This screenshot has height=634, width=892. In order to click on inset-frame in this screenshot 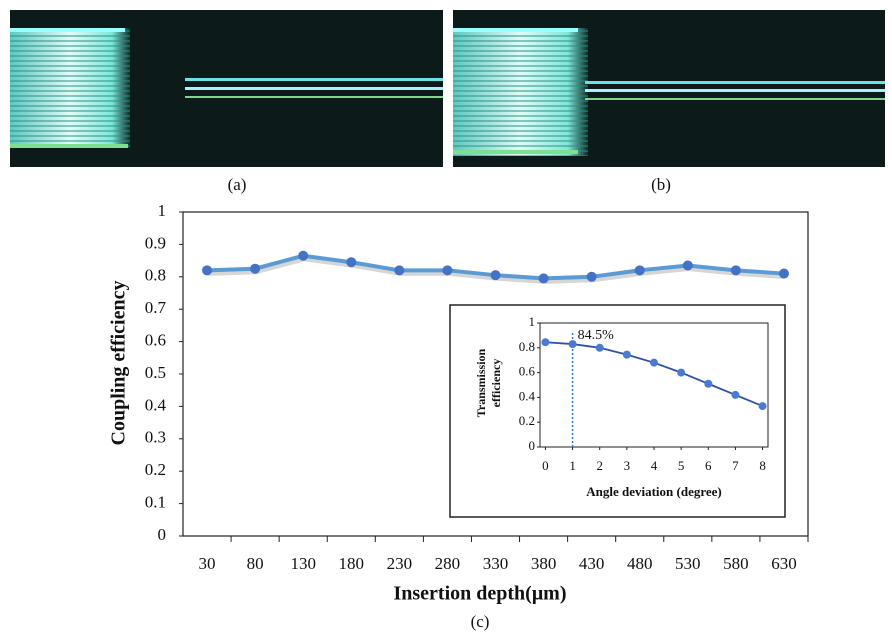, I will do `click(617, 411)`.